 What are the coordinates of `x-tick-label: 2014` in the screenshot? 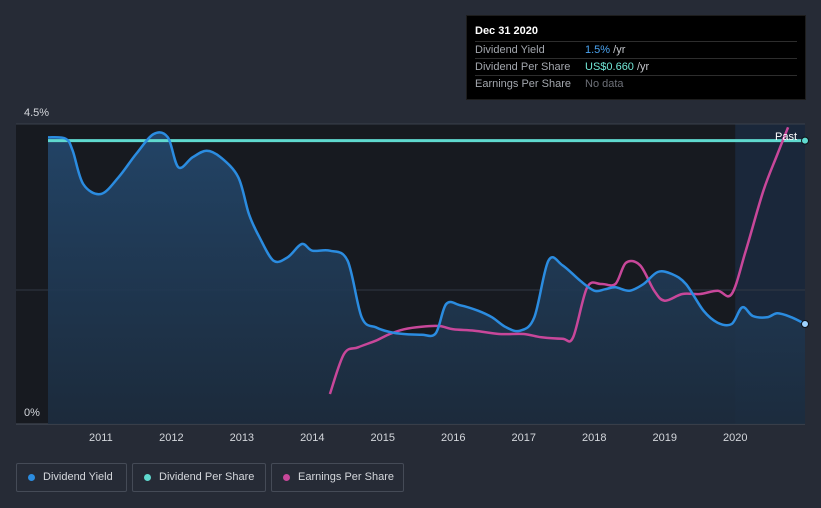 It's located at (312, 438).